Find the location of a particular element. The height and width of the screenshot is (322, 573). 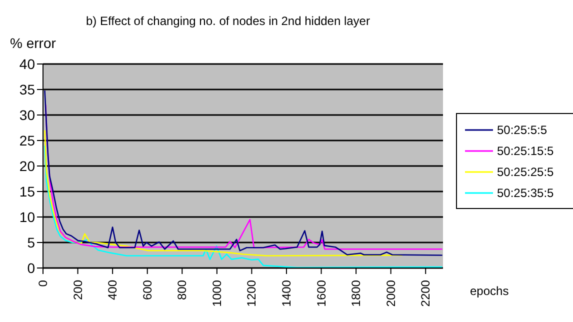

x-tick-label: 1800 is located at coordinates (356, 293).